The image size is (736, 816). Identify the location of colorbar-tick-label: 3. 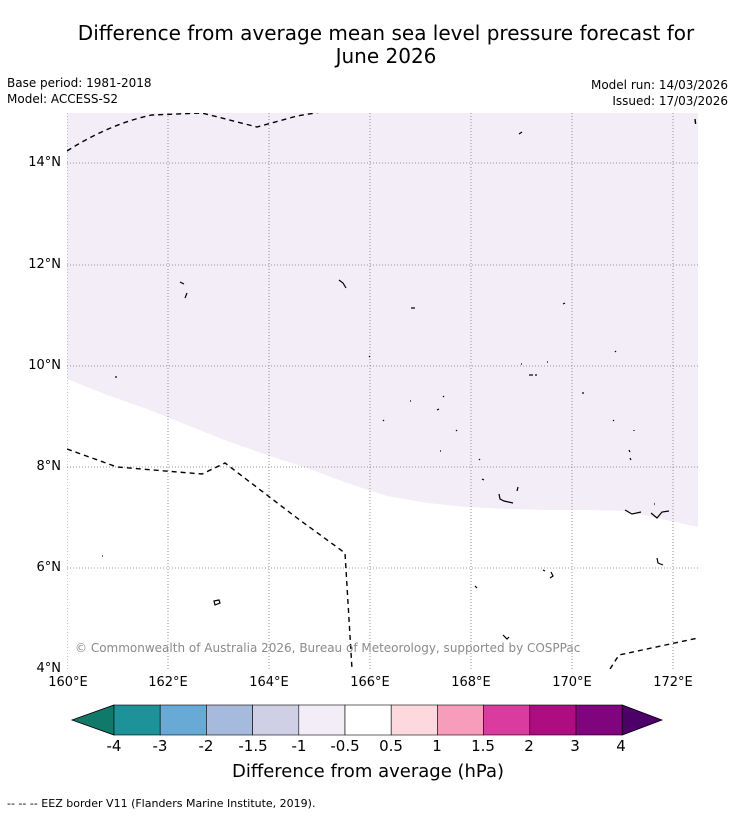
(575, 746).